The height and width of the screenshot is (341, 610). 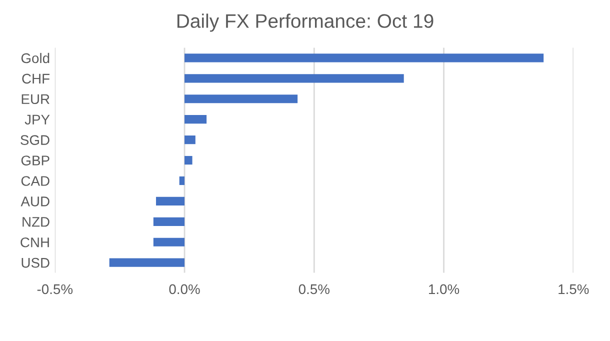 I want to click on y-tick-label: CHF, so click(x=36, y=79).